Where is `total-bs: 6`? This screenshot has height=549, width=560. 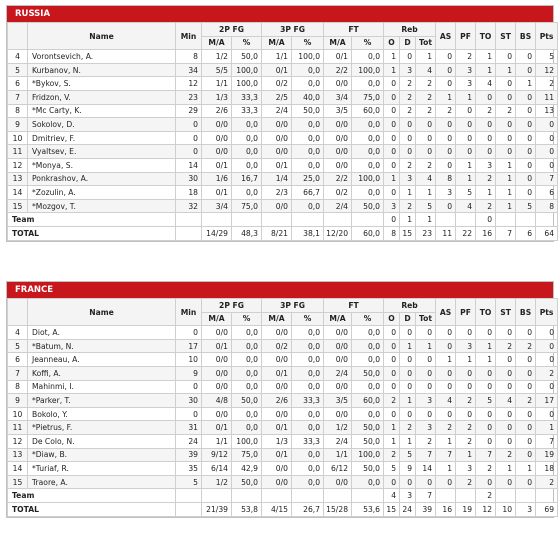 total-bs: 6 is located at coordinates (526, 233).